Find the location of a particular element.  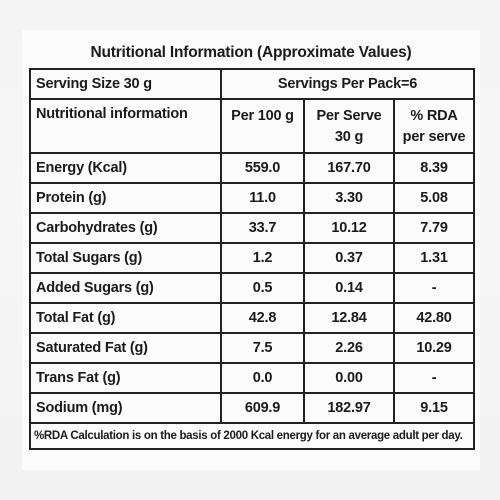

value-per-serve: 12.84 is located at coordinates (349, 318).